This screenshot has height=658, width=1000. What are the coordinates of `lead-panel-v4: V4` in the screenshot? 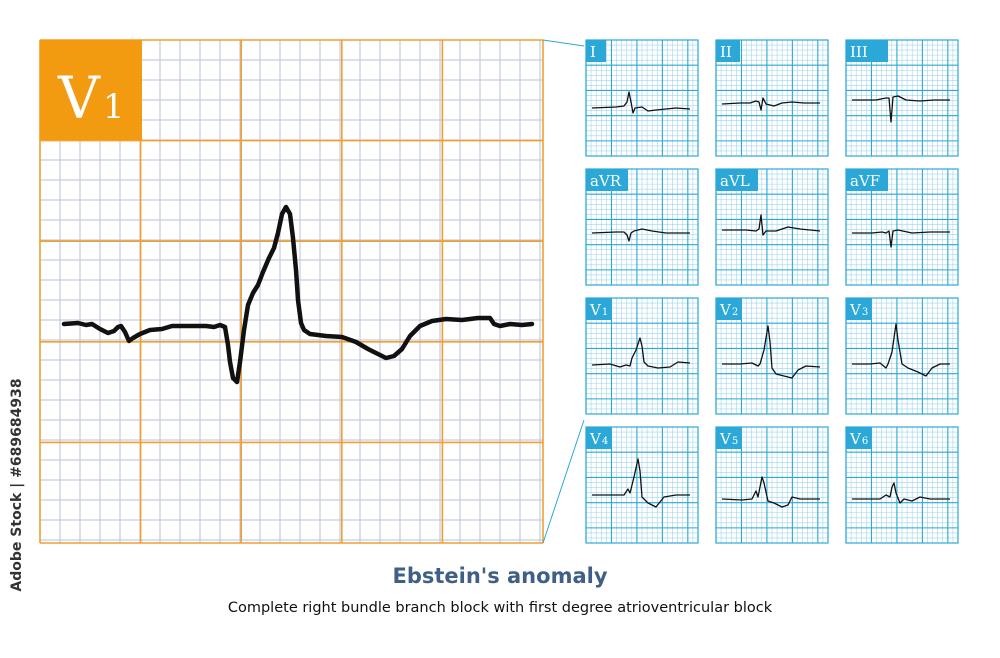 It's located at (642, 485).